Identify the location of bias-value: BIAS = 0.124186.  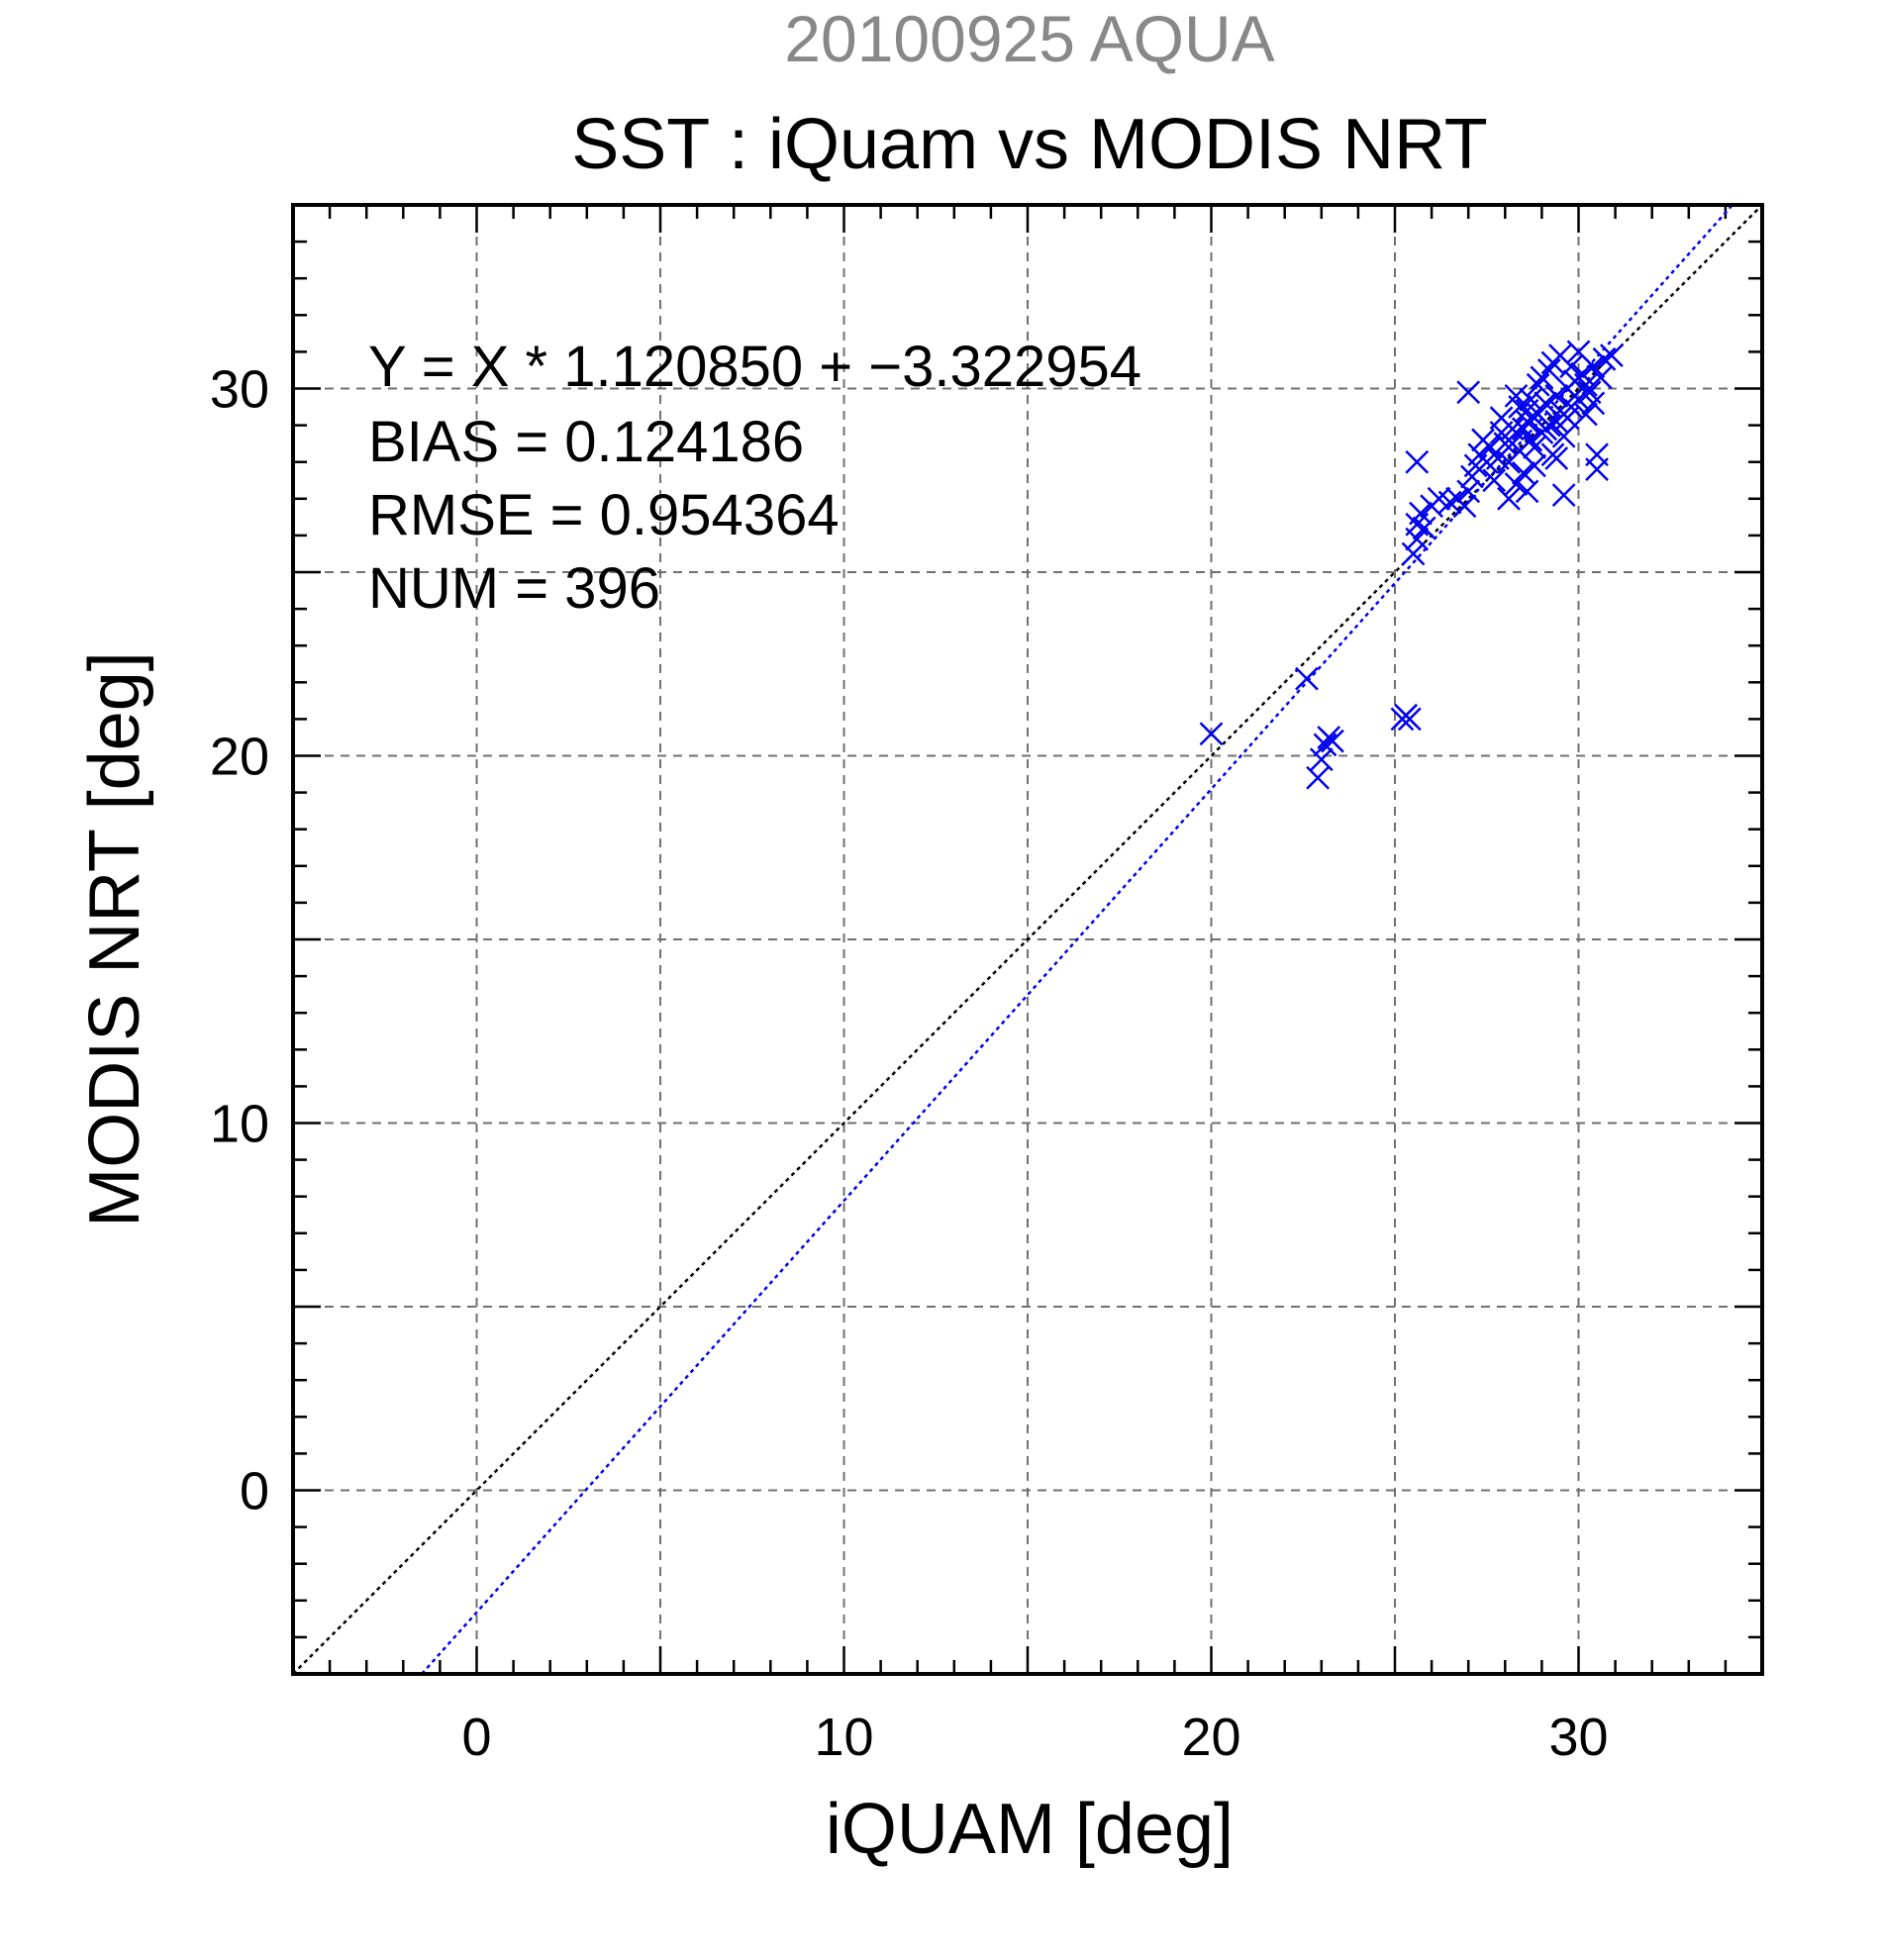
(586, 442).